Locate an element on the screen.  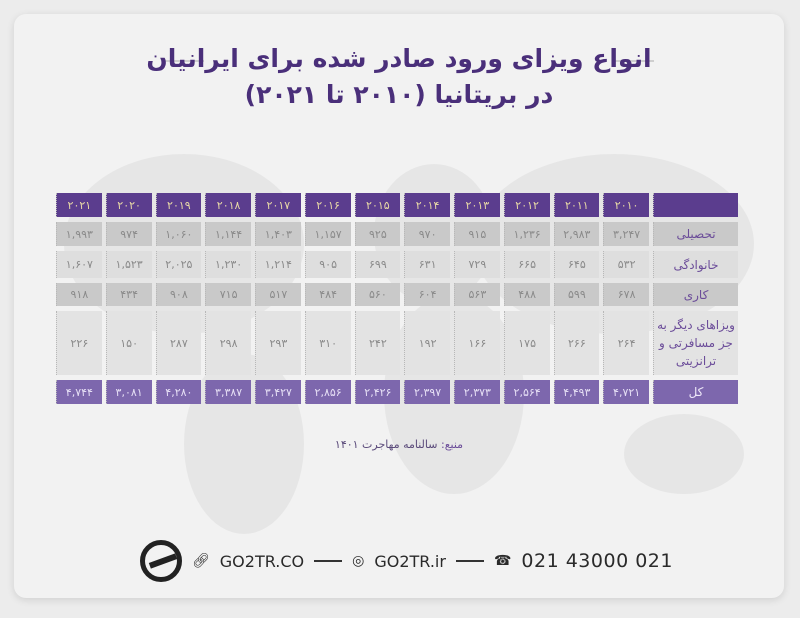
table-cell: ۵۳۲ is located at coordinates (626, 264).